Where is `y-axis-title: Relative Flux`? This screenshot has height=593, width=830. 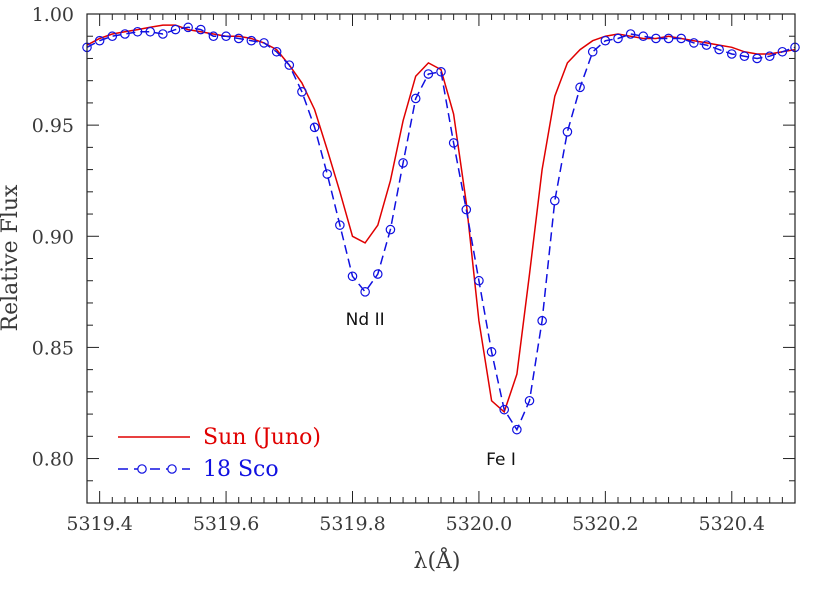 y-axis-title: Relative Flux is located at coordinates (11, 258).